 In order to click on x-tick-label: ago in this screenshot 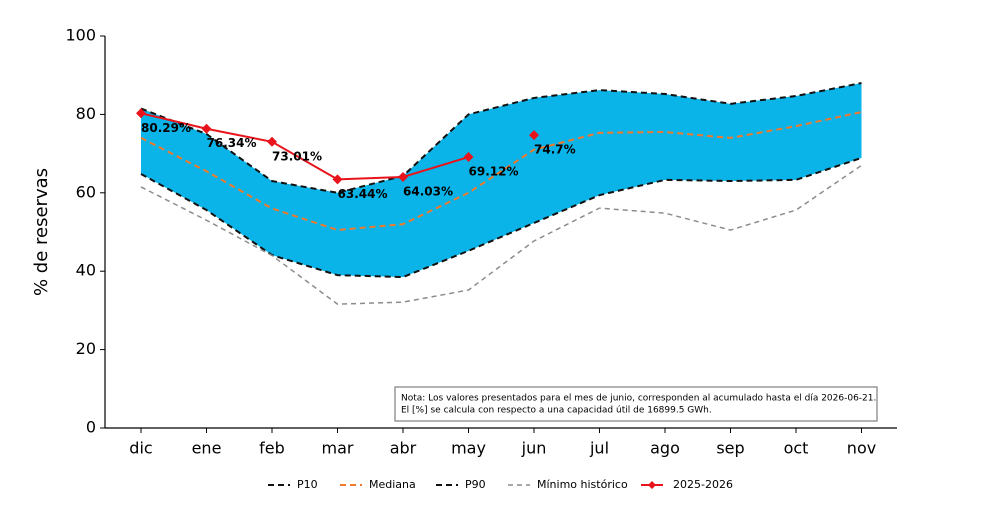, I will do `click(665, 448)`.